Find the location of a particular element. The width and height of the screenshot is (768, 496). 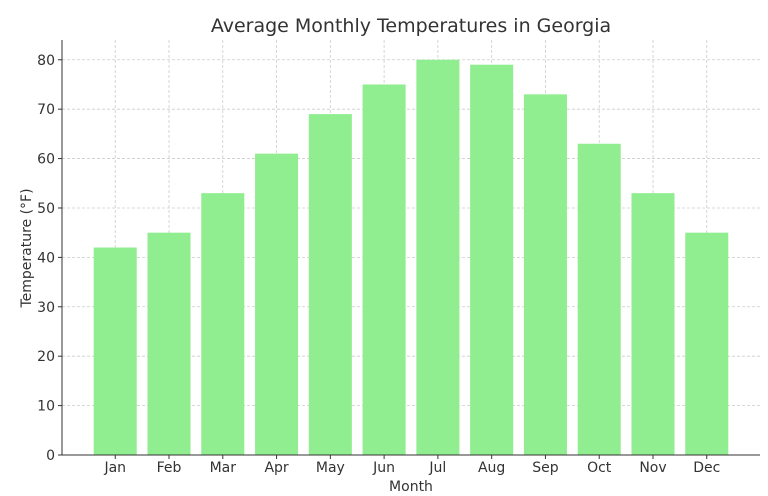

x-tick-label: Oct is located at coordinates (599, 468).